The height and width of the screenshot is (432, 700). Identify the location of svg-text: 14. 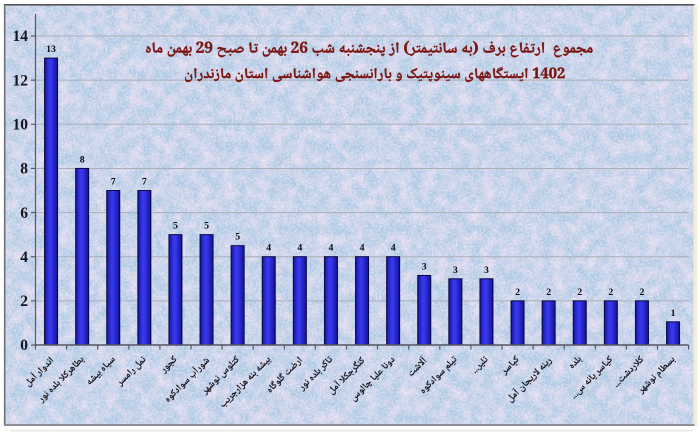
(21, 36).